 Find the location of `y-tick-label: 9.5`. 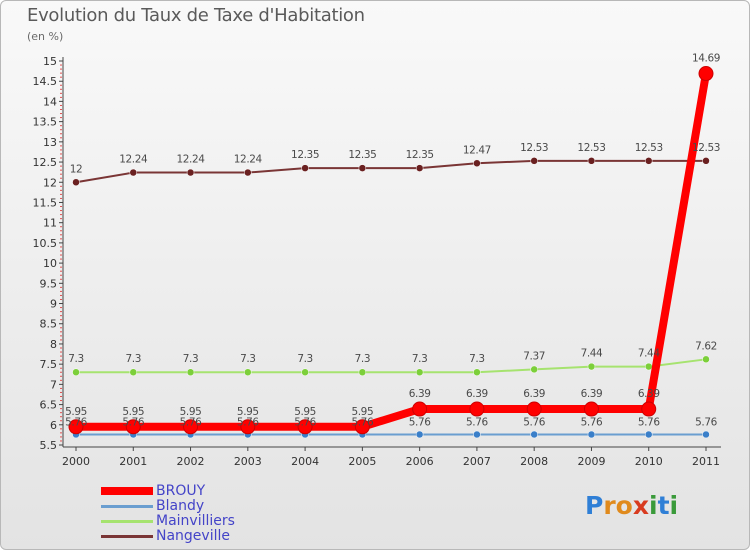

y-tick-label: 9.5 is located at coordinates (49, 283).